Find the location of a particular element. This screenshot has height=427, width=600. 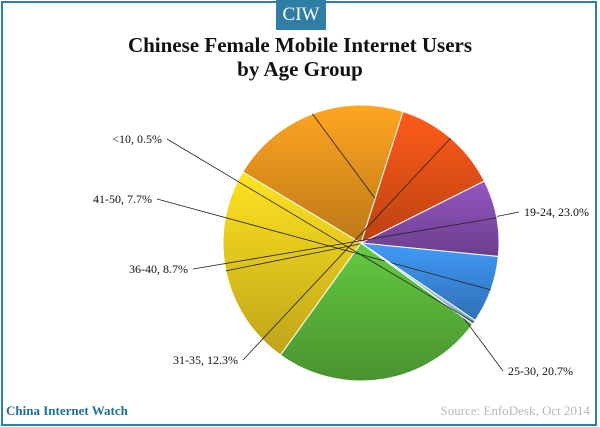

ciw-logo: CIW is located at coordinates (301, 15).